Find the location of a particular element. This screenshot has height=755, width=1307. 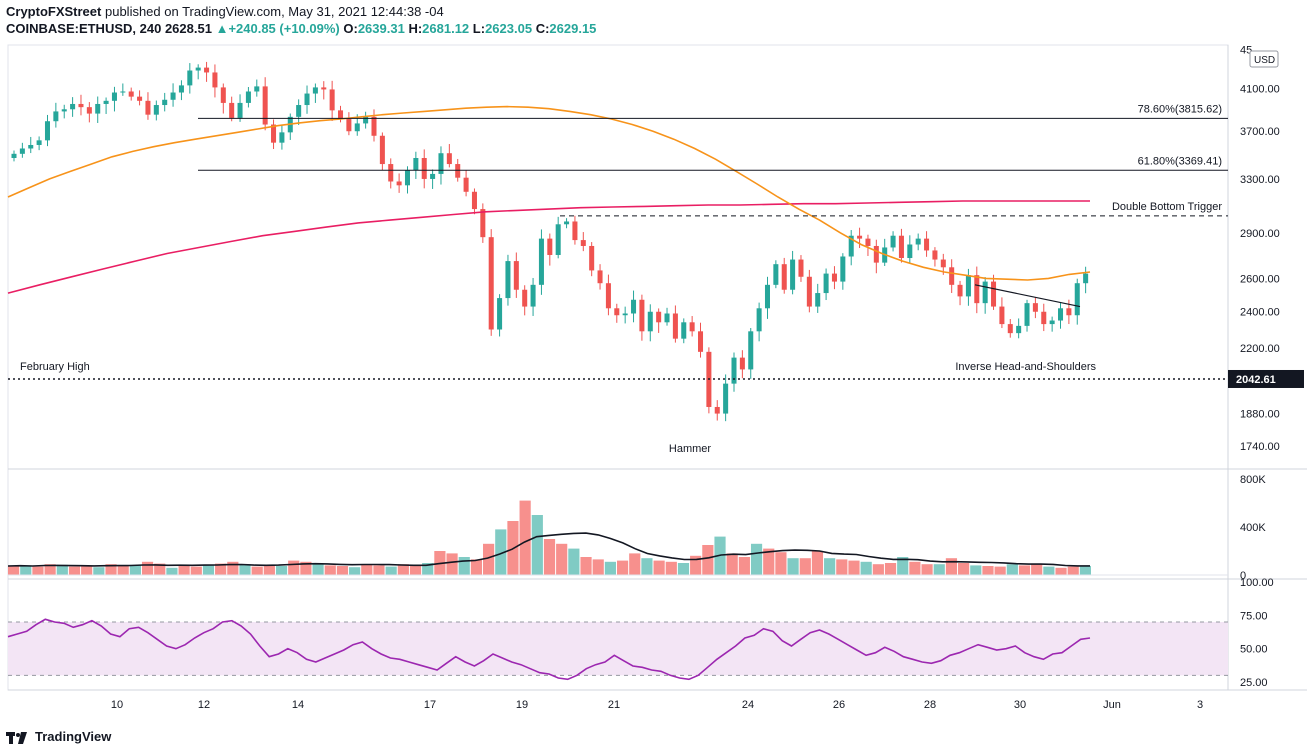

time-tick-label: 12 is located at coordinates (204, 705).